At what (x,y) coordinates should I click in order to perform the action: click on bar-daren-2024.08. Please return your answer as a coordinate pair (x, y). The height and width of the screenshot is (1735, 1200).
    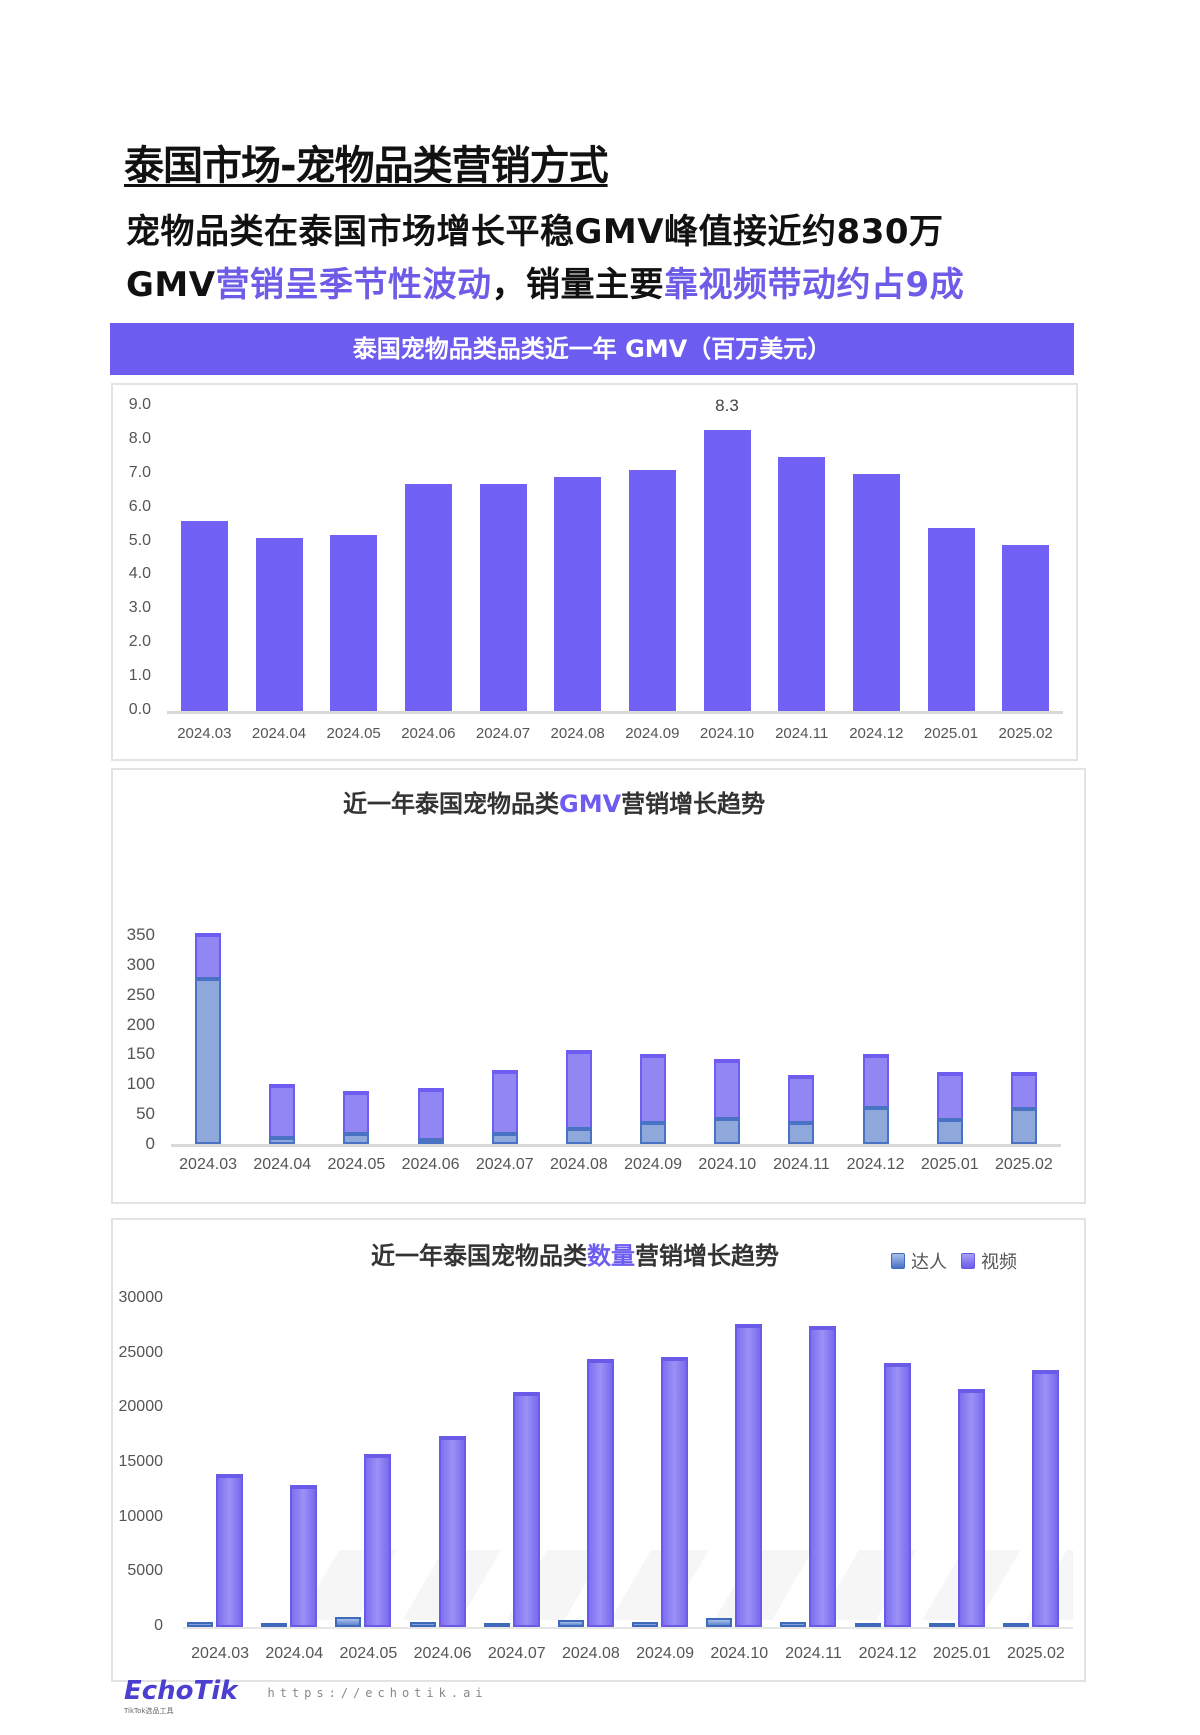
    Looking at the image, I should click on (570, 1623).